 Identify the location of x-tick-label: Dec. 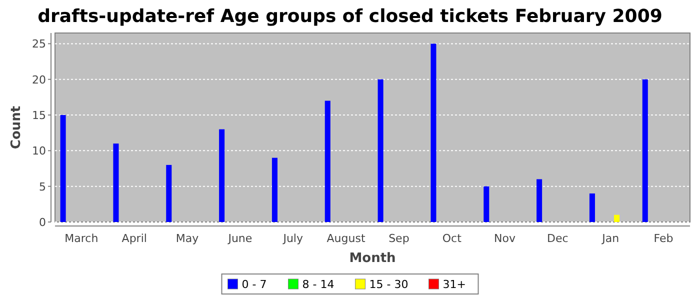
(557, 238).